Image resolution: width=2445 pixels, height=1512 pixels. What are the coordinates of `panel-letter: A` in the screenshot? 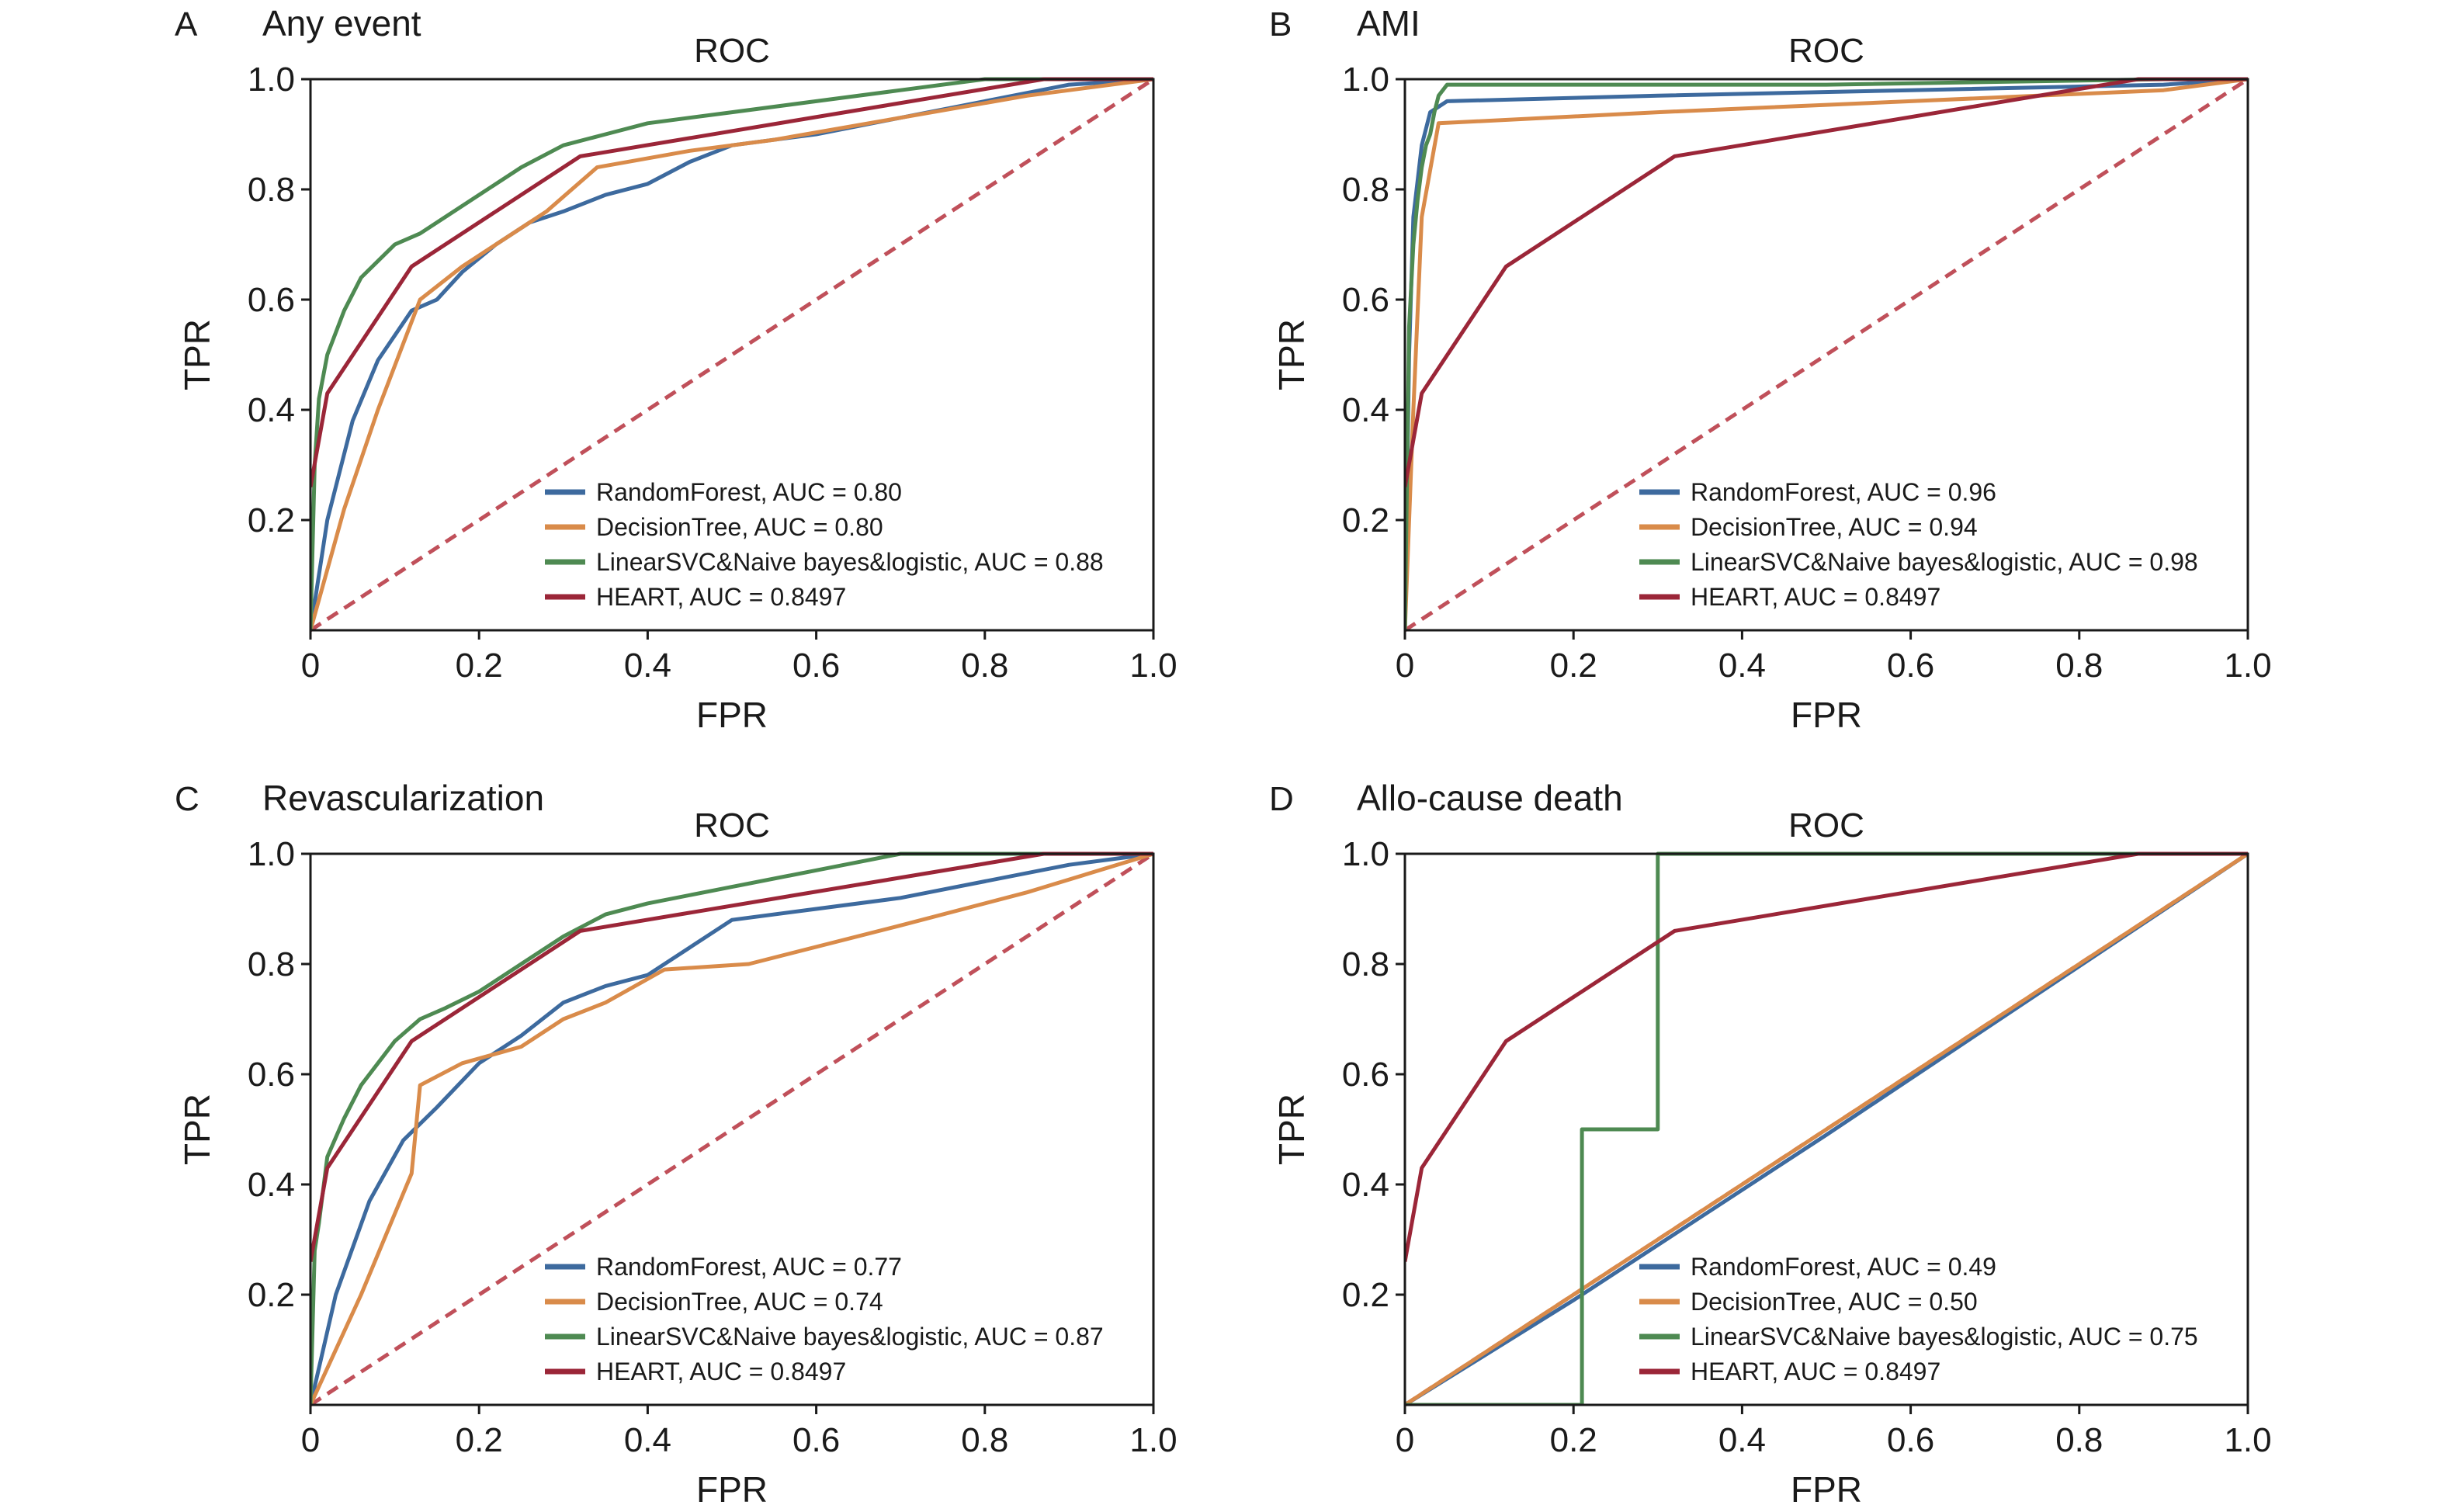 It's located at (186, 24).